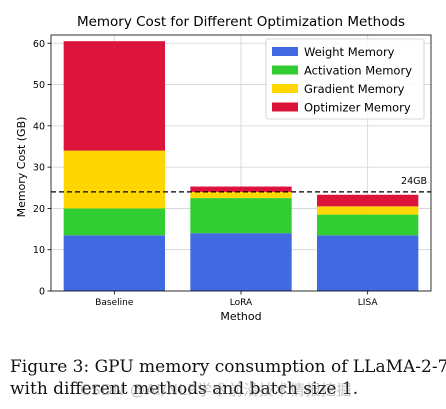 This screenshot has width=446, height=409. What do you see at coordinates (39, 209) in the screenshot?
I see `y-tick-label: 20` at bounding box center [39, 209].